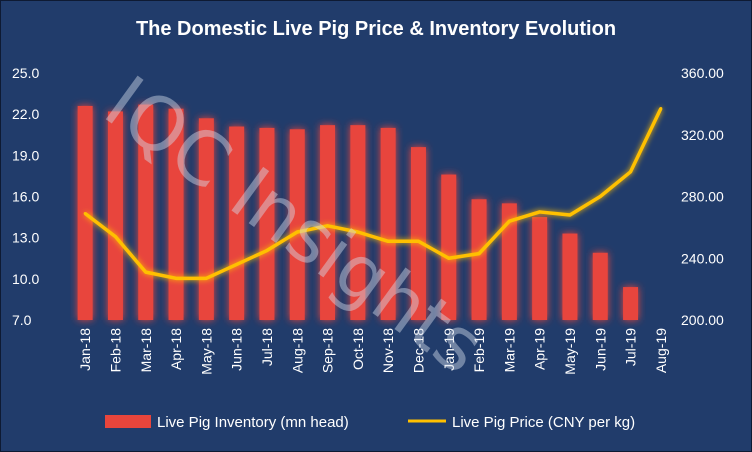  What do you see at coordinates (543, 422) in the screenshot?
I see `legend-line-label: Live Pig Price (CNY per kg)` at bounding box center [543, 422].